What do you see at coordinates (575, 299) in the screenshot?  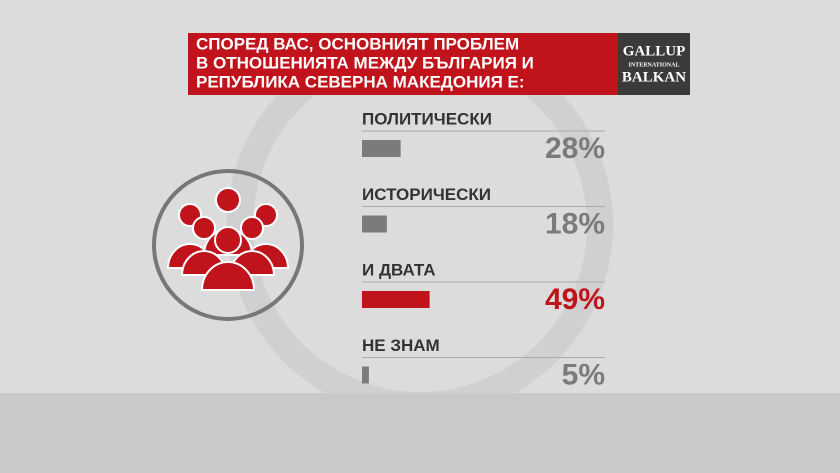 I see `value-label: 49%` at bounding box center [575, 299].